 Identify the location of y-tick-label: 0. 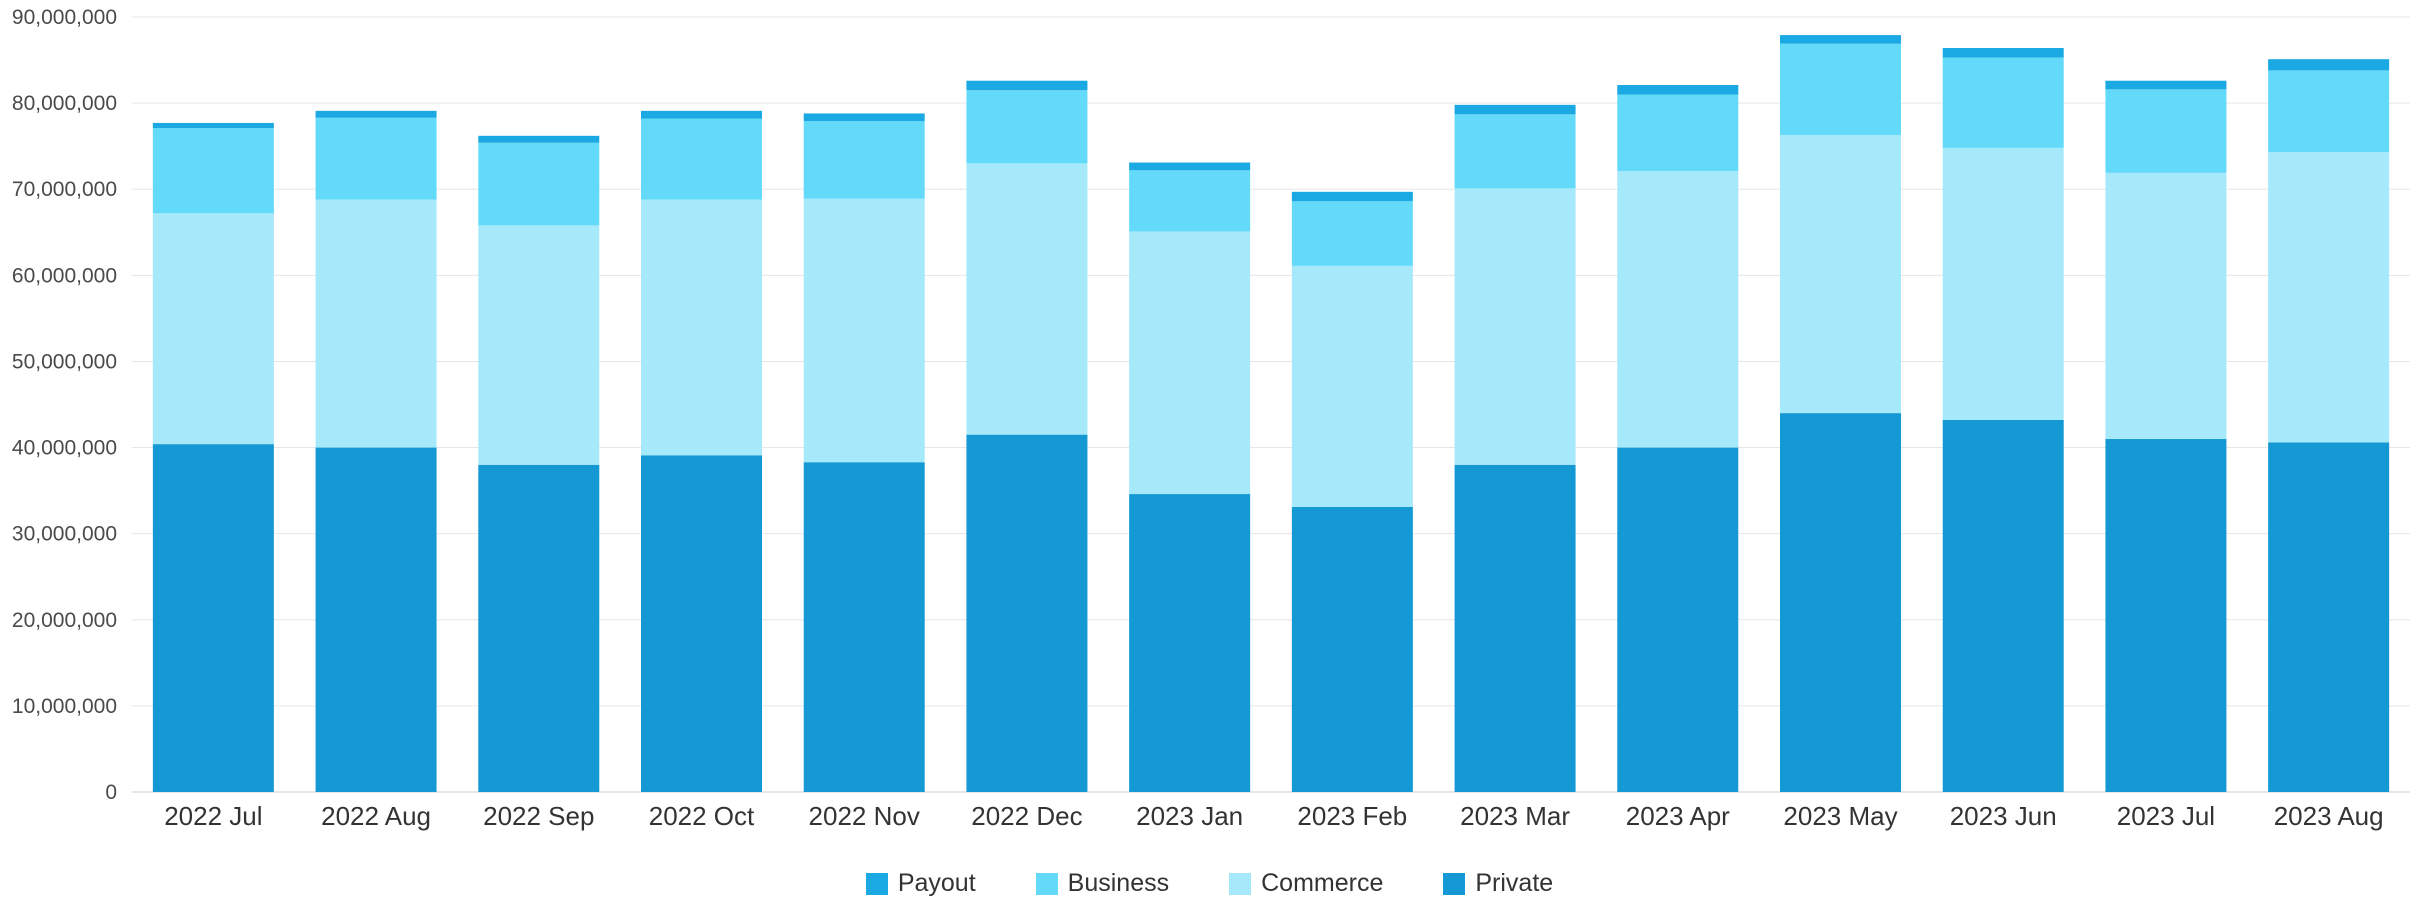
(111, 792).